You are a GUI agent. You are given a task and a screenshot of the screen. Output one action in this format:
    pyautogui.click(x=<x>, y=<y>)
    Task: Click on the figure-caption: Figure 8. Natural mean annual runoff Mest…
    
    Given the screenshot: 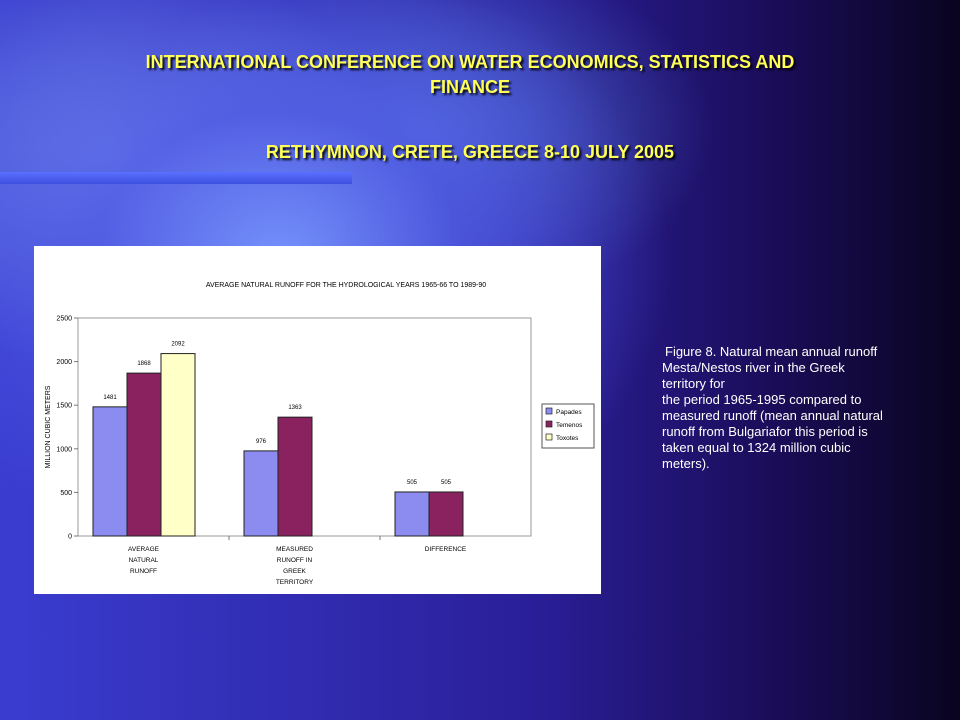 What is the action you would take?
    pyautogui.click(x=802, y=408)
    